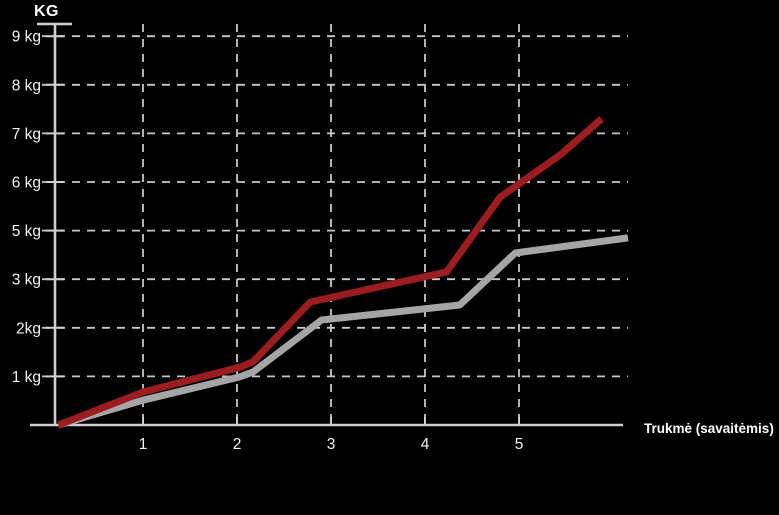  What do you see at coordinates (26, 280) in the screenshot?
I see `y-tick-label: 3 kg` at bounding box center [26, 280].